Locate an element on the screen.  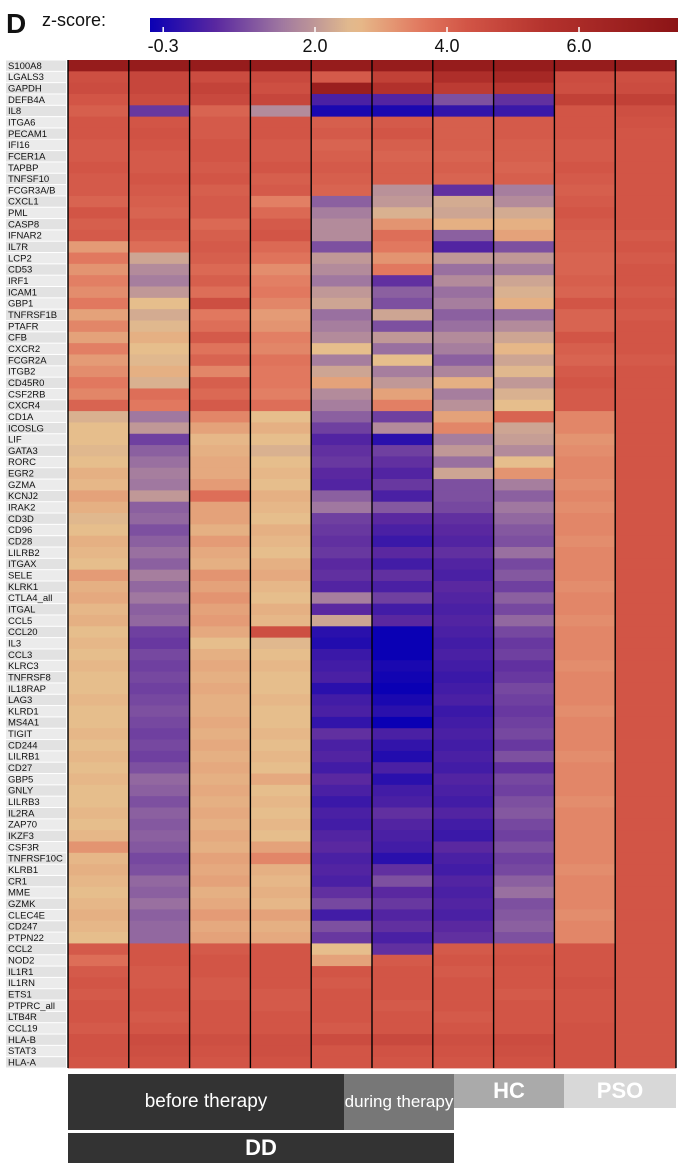
row-label: GAPDH is located at coordinates (25, 88).